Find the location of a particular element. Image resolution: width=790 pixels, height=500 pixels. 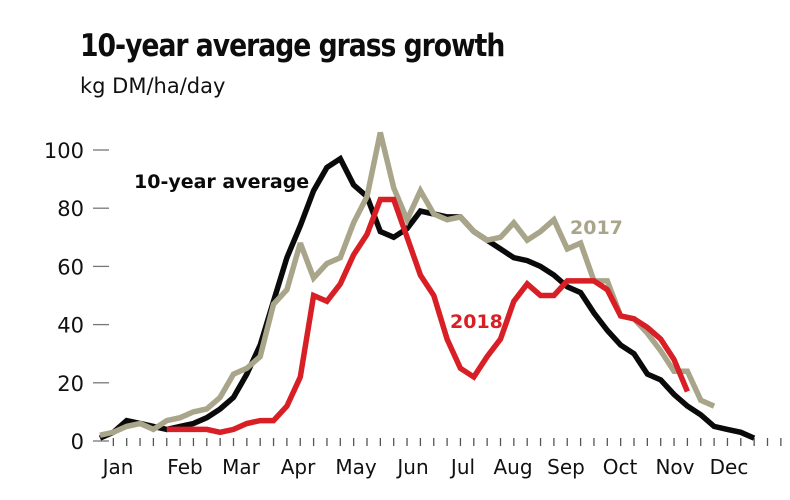

x-tick-label: May is located at coordinates (356, 467).